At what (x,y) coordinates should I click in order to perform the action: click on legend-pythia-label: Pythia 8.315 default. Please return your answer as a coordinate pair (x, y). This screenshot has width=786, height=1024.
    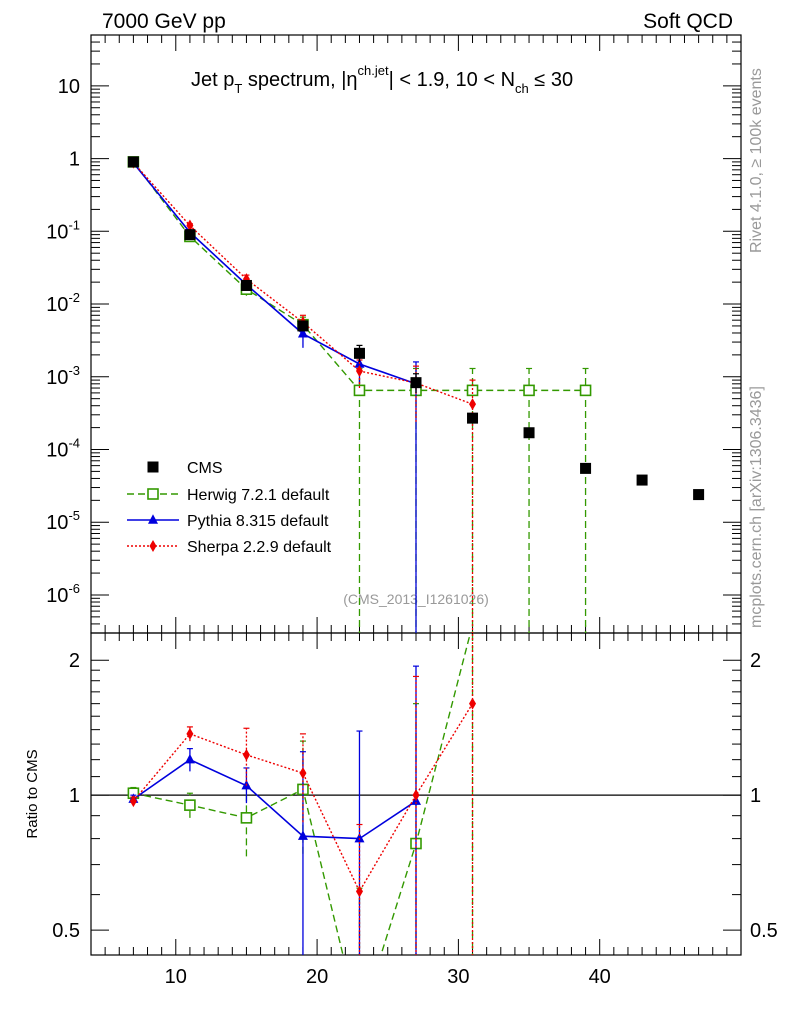
    Looking at the image, I should click on (258, 521).